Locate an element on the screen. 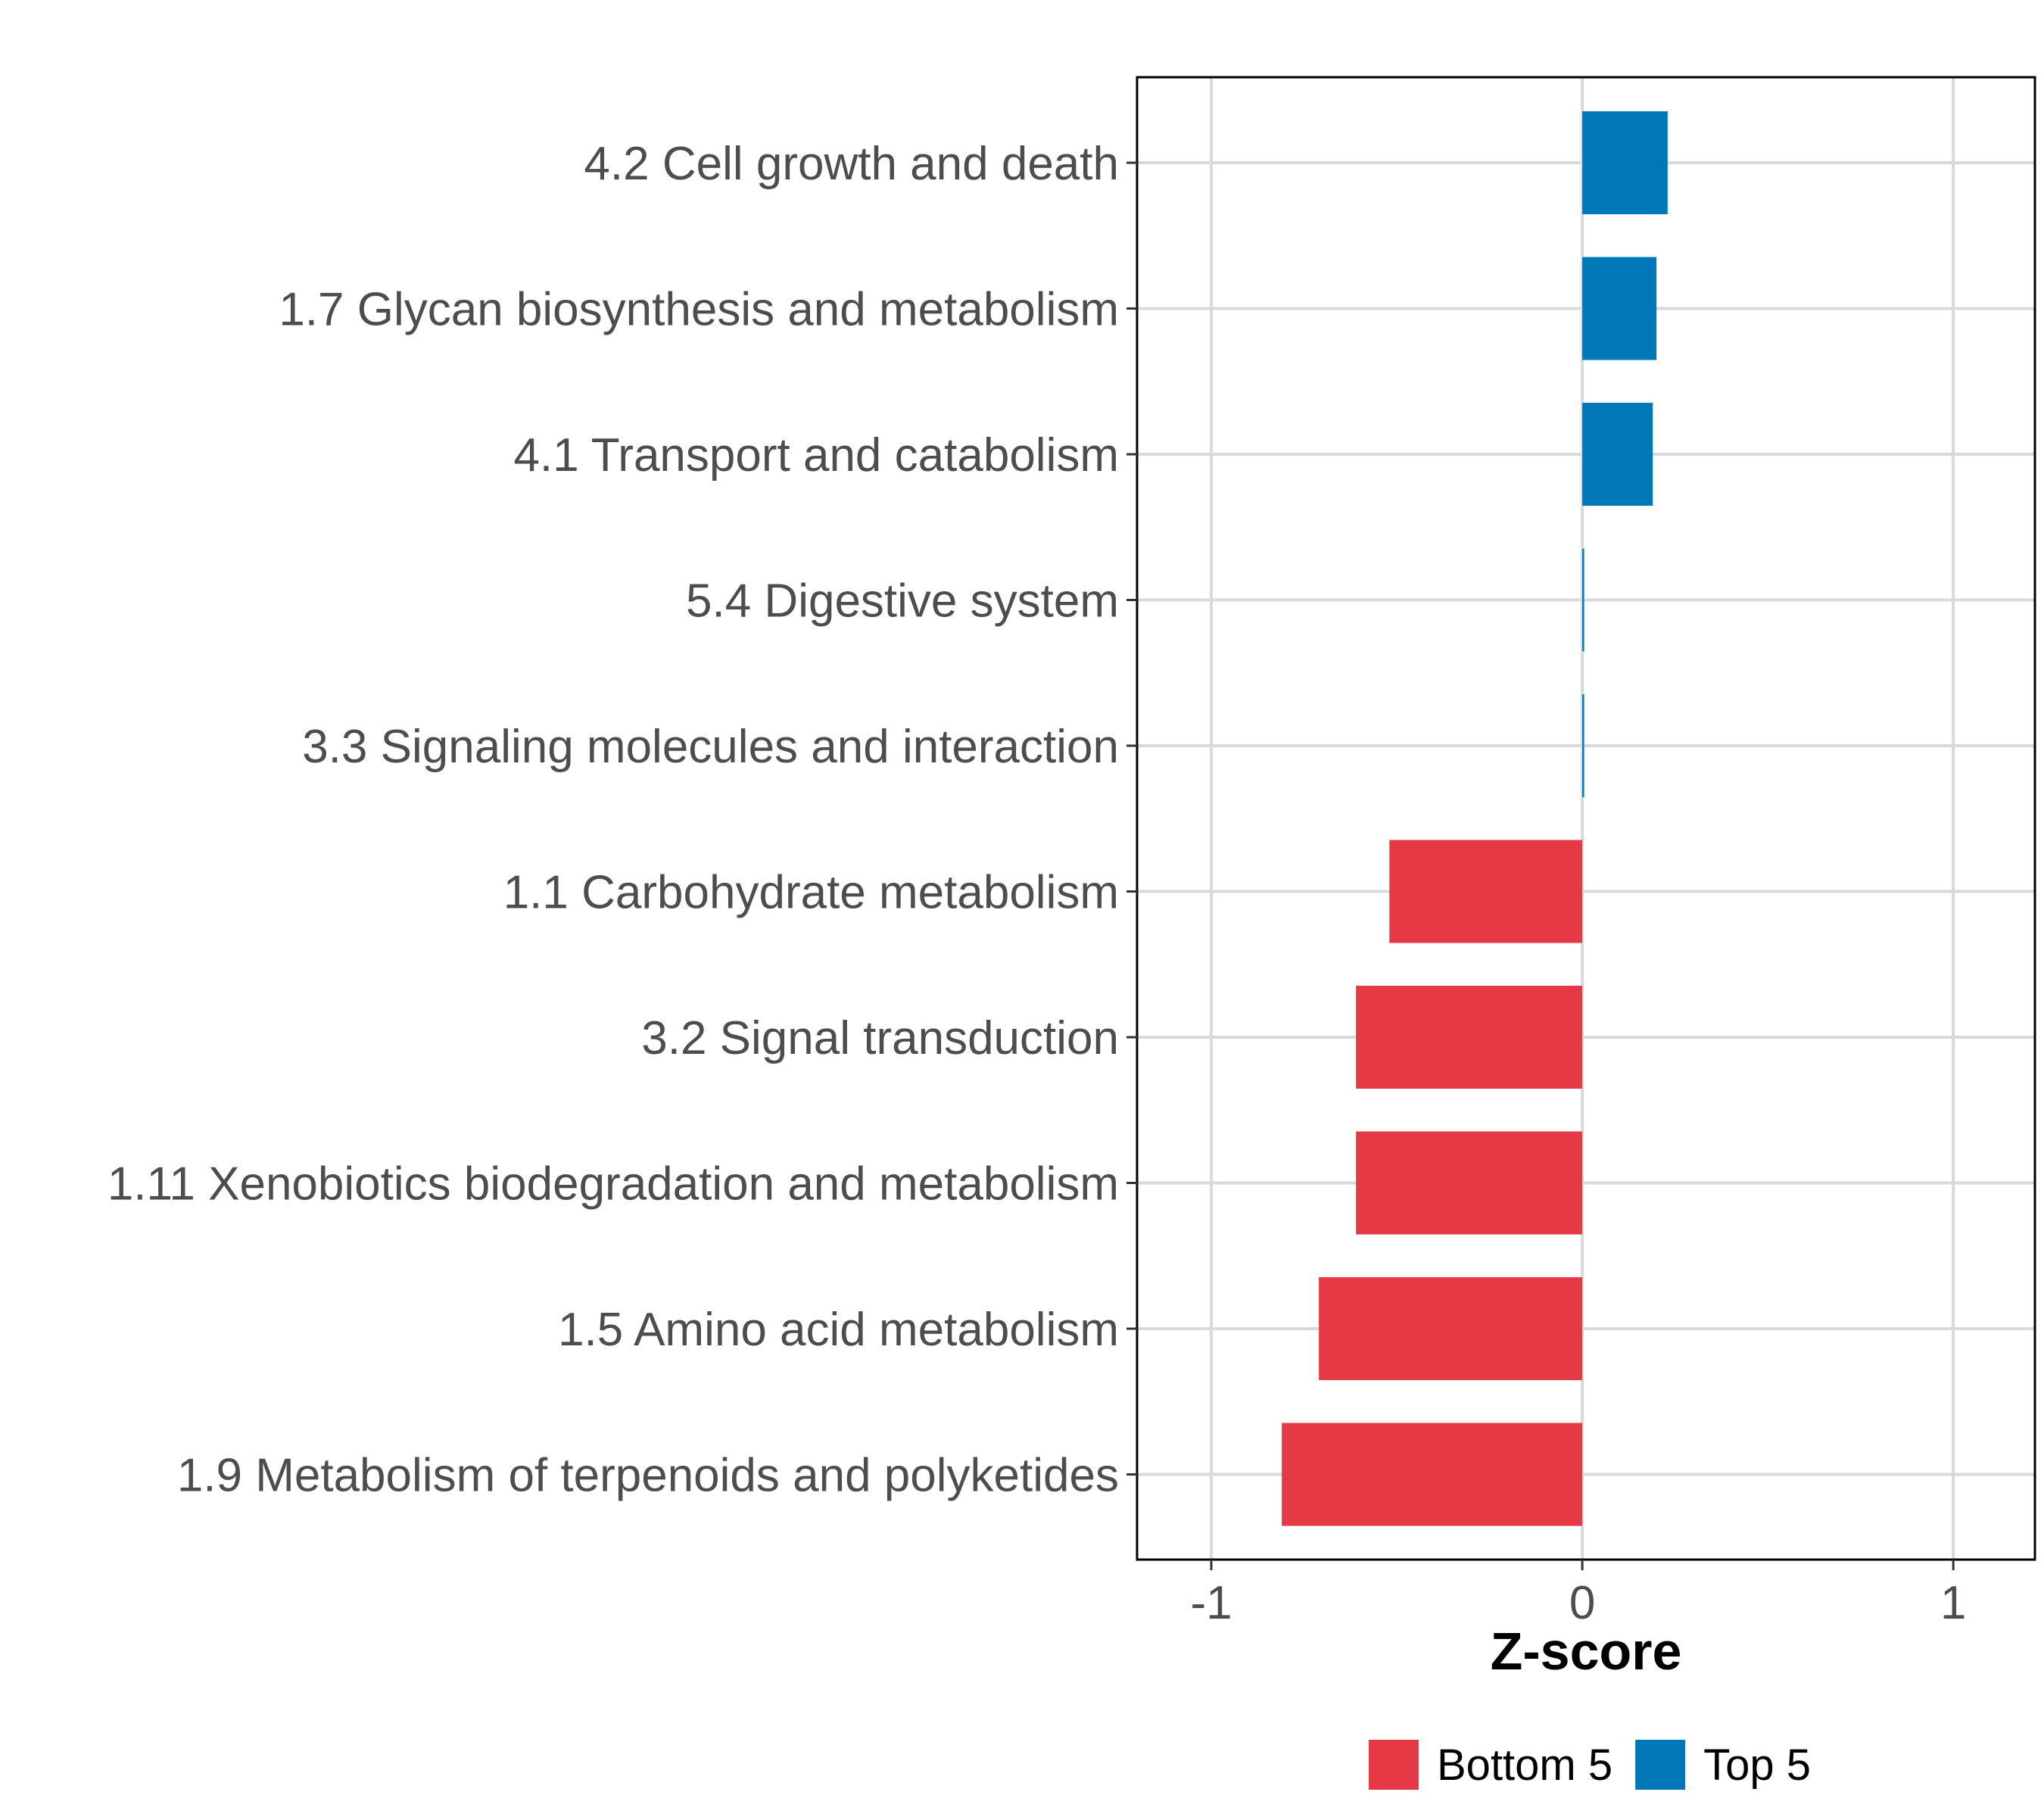  y-tick-label: 4.1 Transport and catabolism is located at coordinates (816, 455).